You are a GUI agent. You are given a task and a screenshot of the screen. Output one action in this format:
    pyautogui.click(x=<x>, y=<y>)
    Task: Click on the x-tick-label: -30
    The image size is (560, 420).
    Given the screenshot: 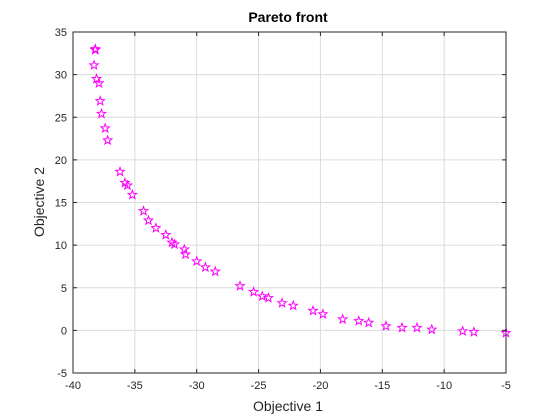 What is the action you would take?
    pyautogui.click(x=197, y=386)
    